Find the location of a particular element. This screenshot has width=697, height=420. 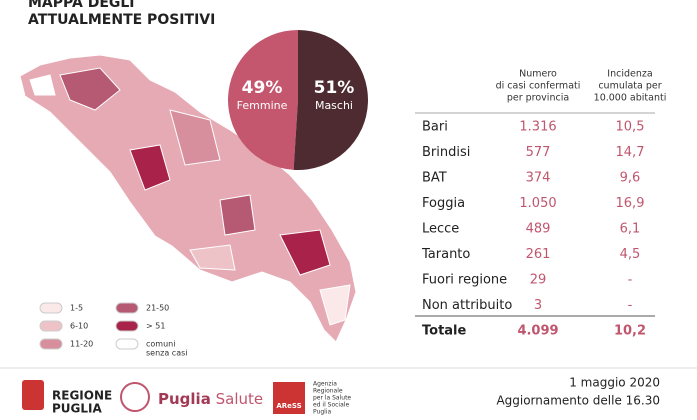

row-name: Foggia is located at coordinates (443, 203).